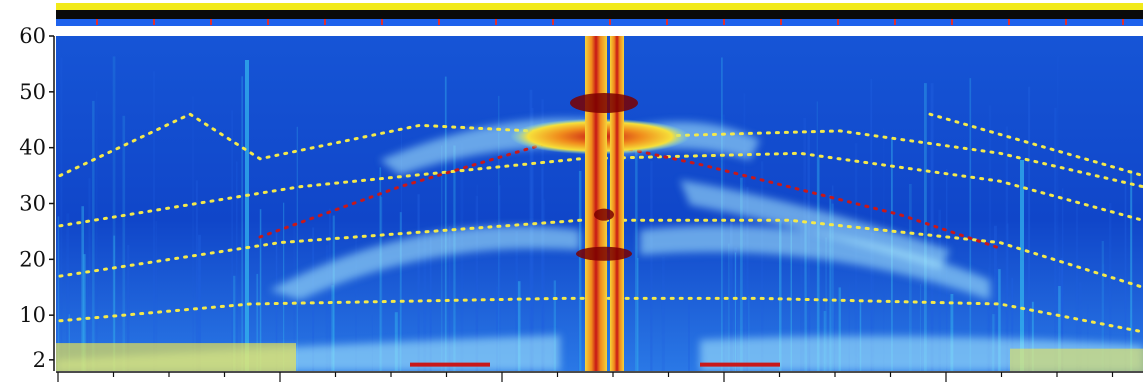  I want to click on intense-spot, so click(604, 214).